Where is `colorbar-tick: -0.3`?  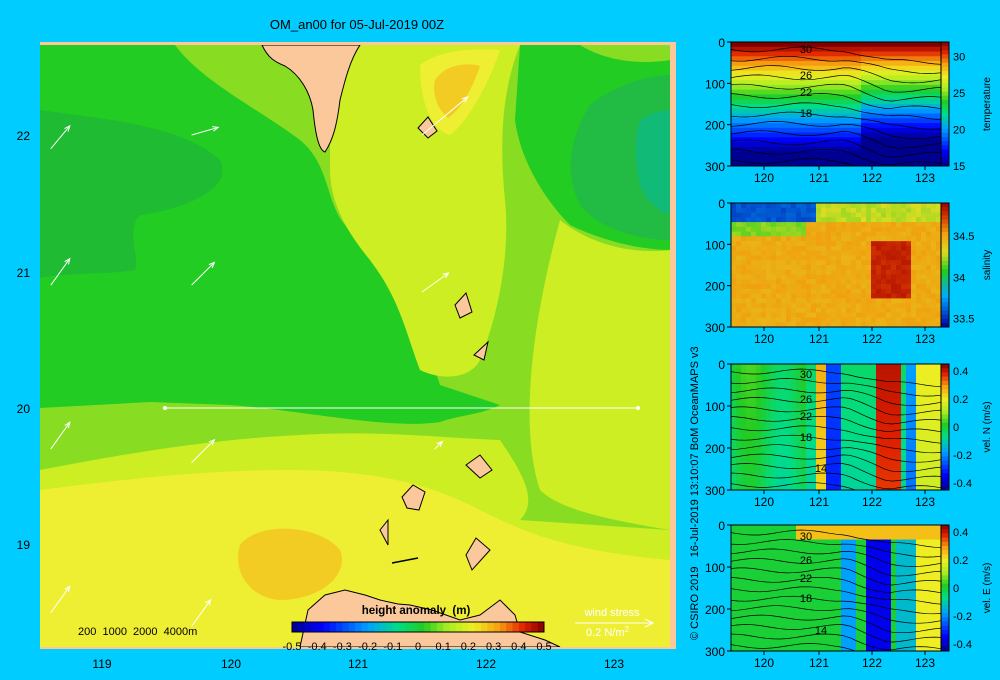 colorbar-tick: -0.3 is located at coordinates (342, 647).